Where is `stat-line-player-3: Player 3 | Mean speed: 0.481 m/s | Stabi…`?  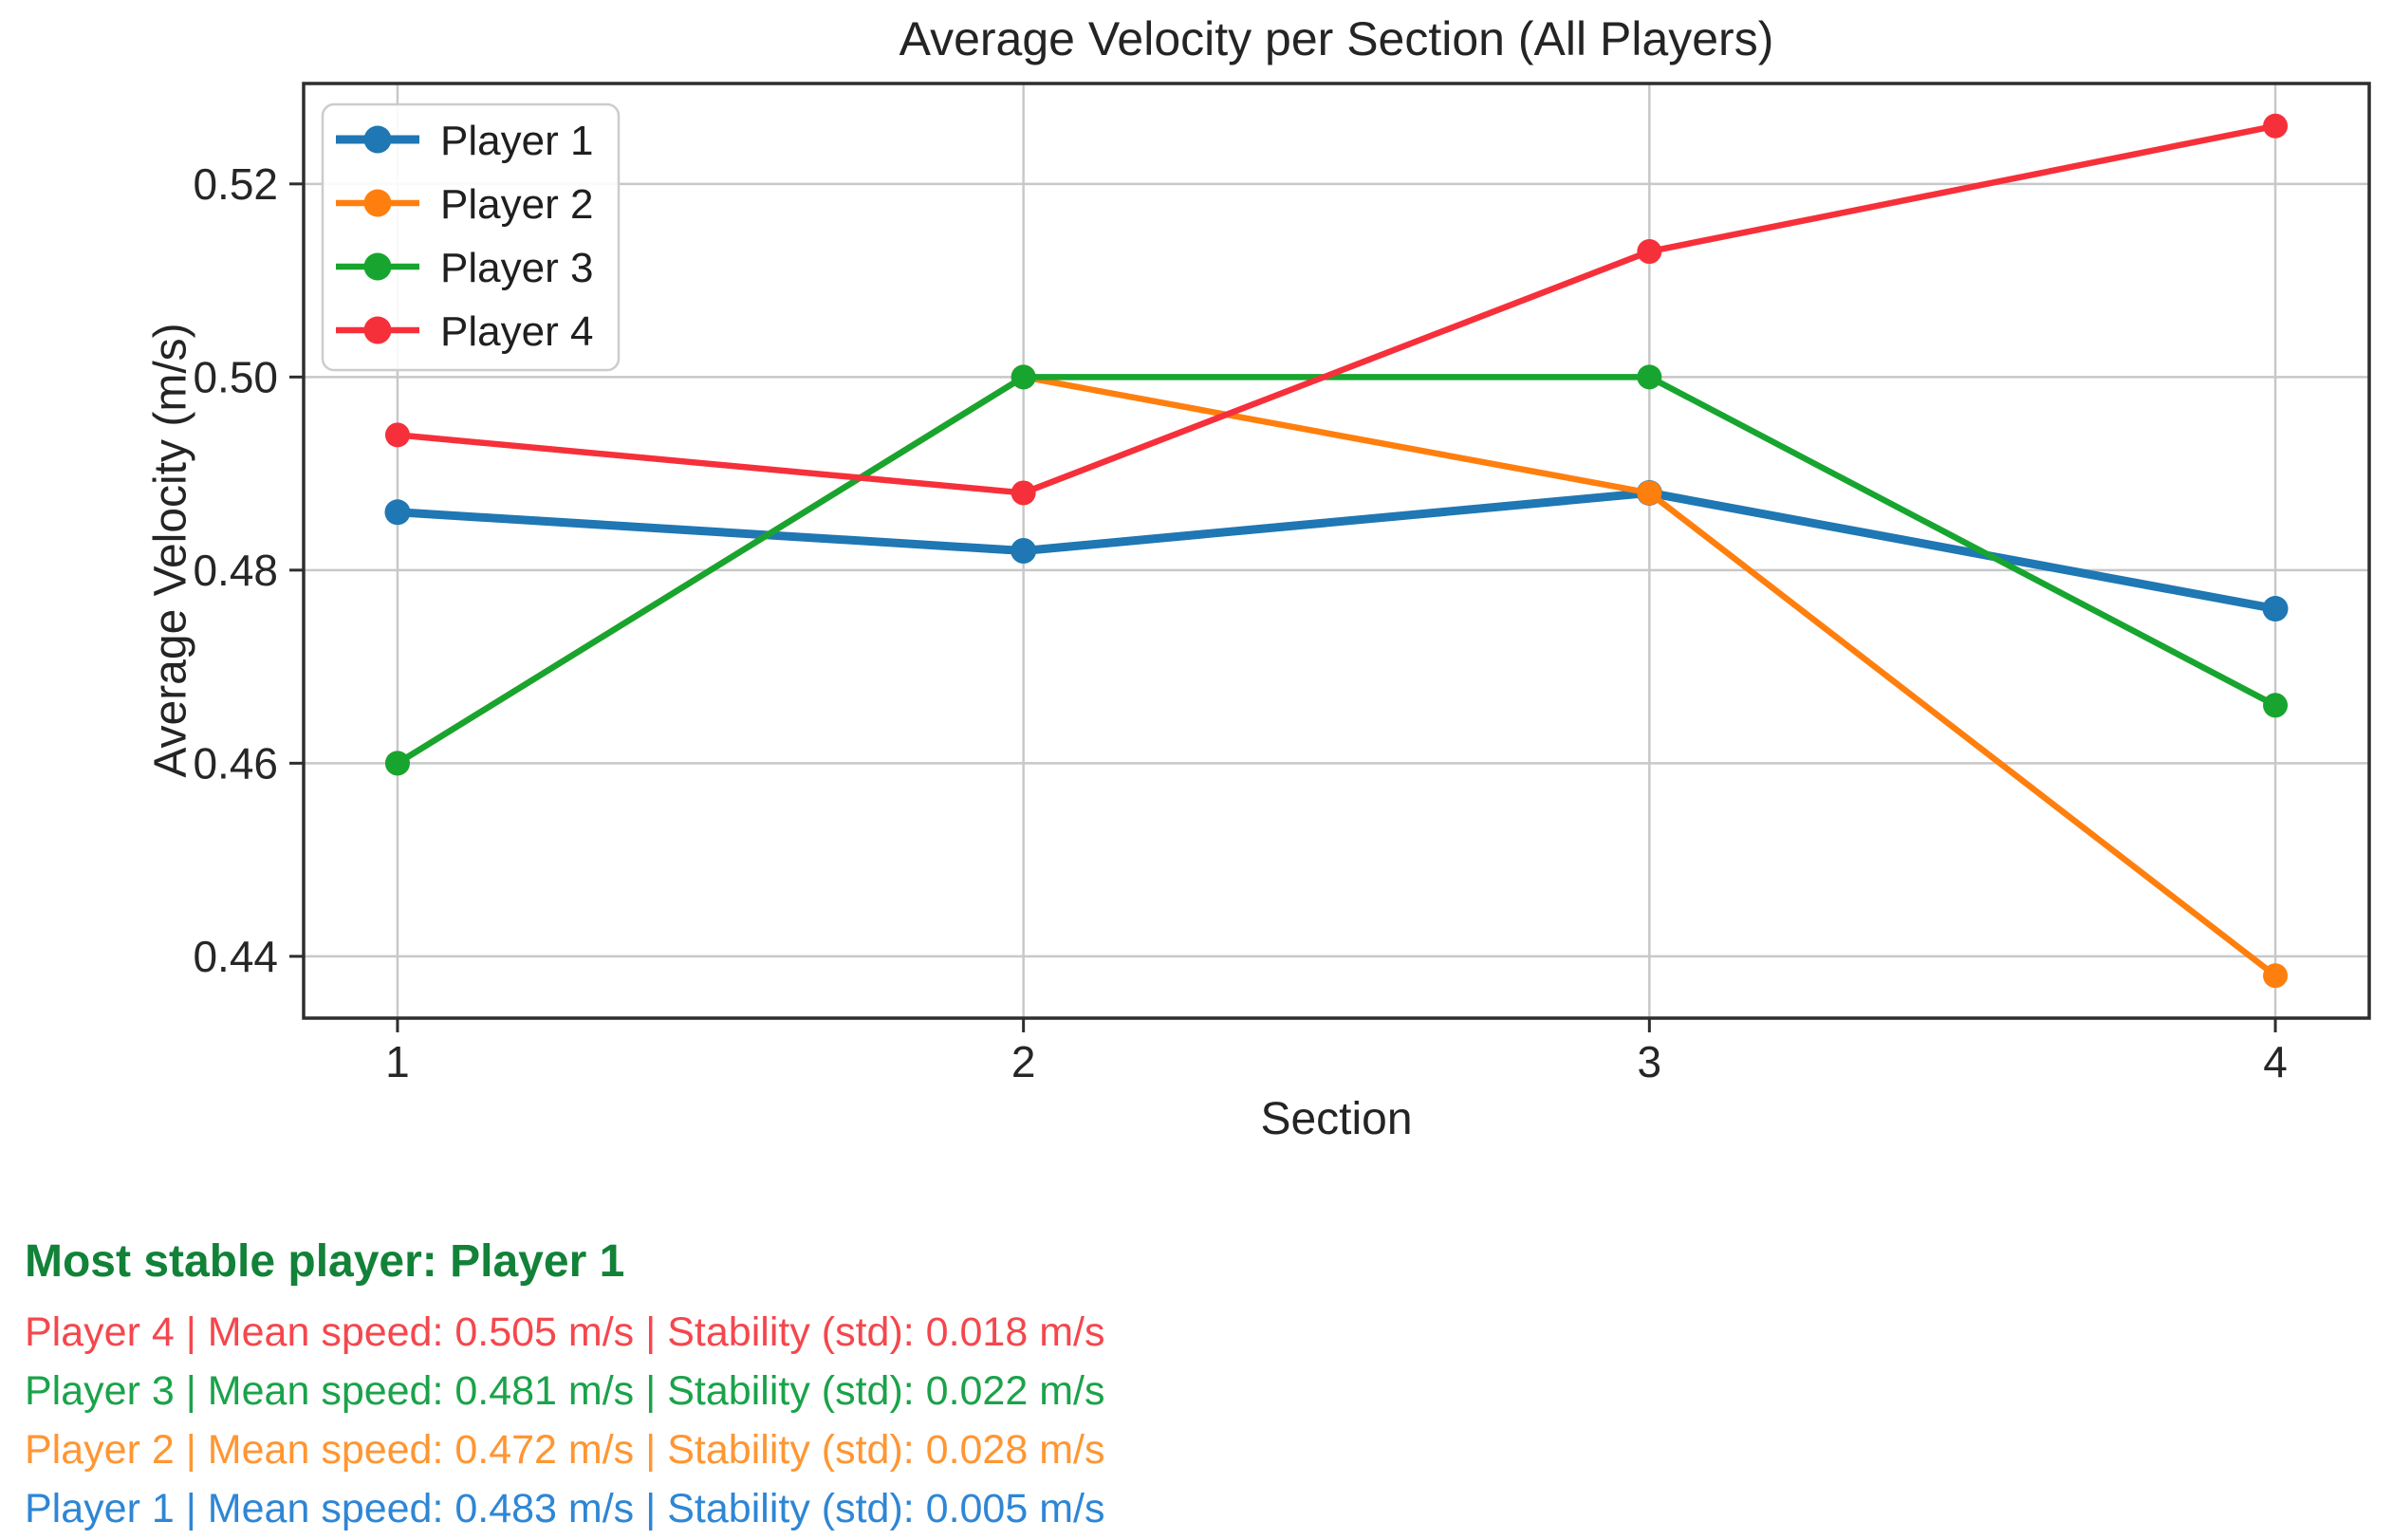 stat-line-player-3: Player 3 | Mean speed: 0.481 m/s | Stabi… is located at coordinates (565, 1391).